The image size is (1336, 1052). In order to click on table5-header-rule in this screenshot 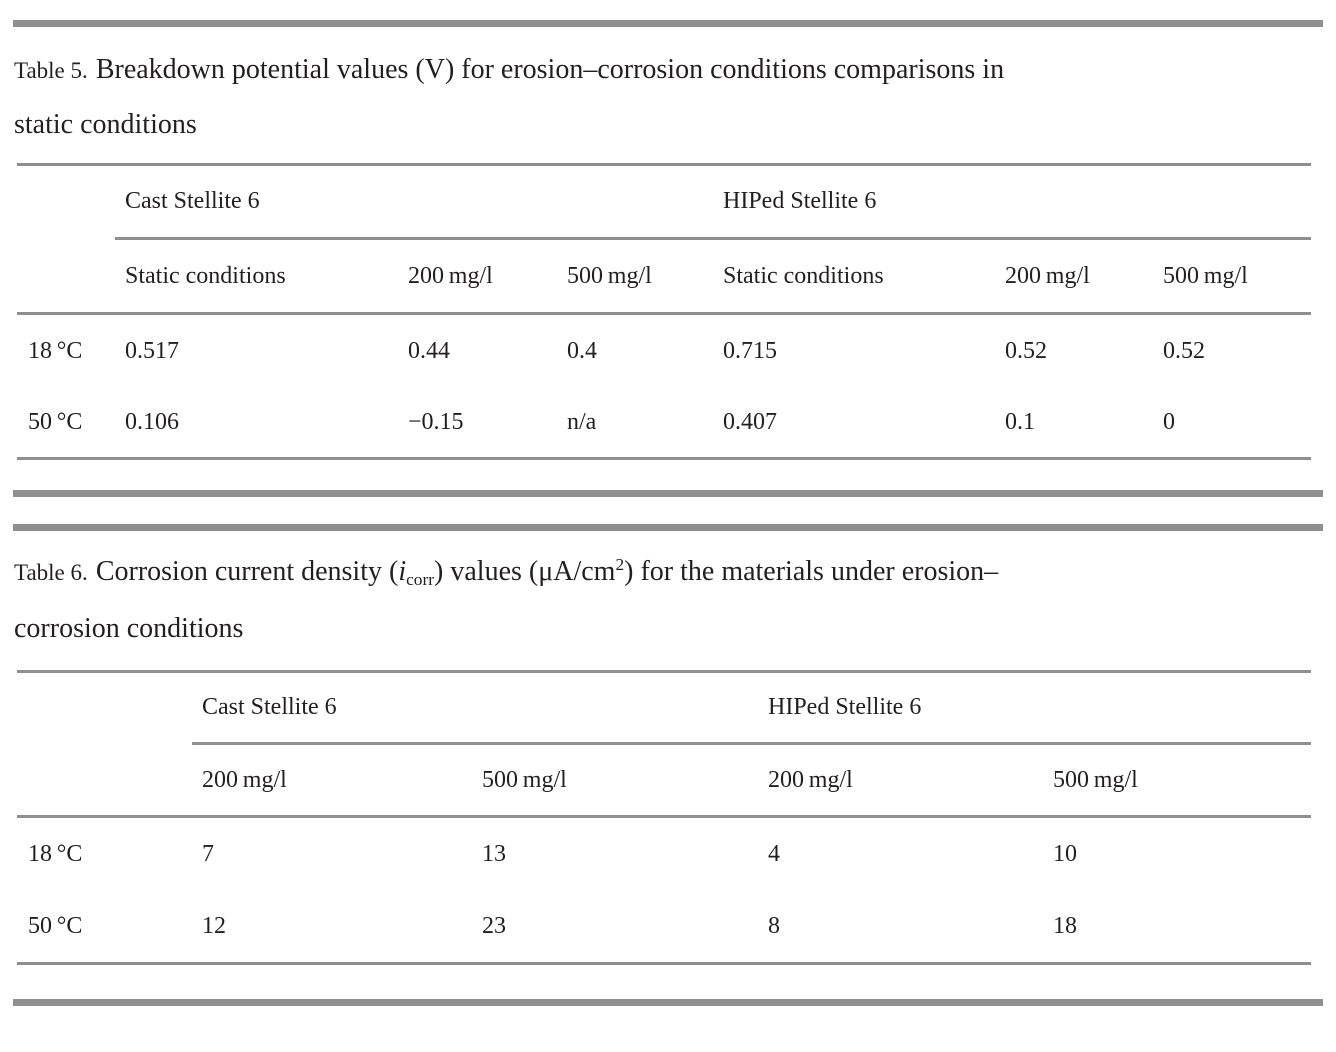, I will do `click(664, 313)`.